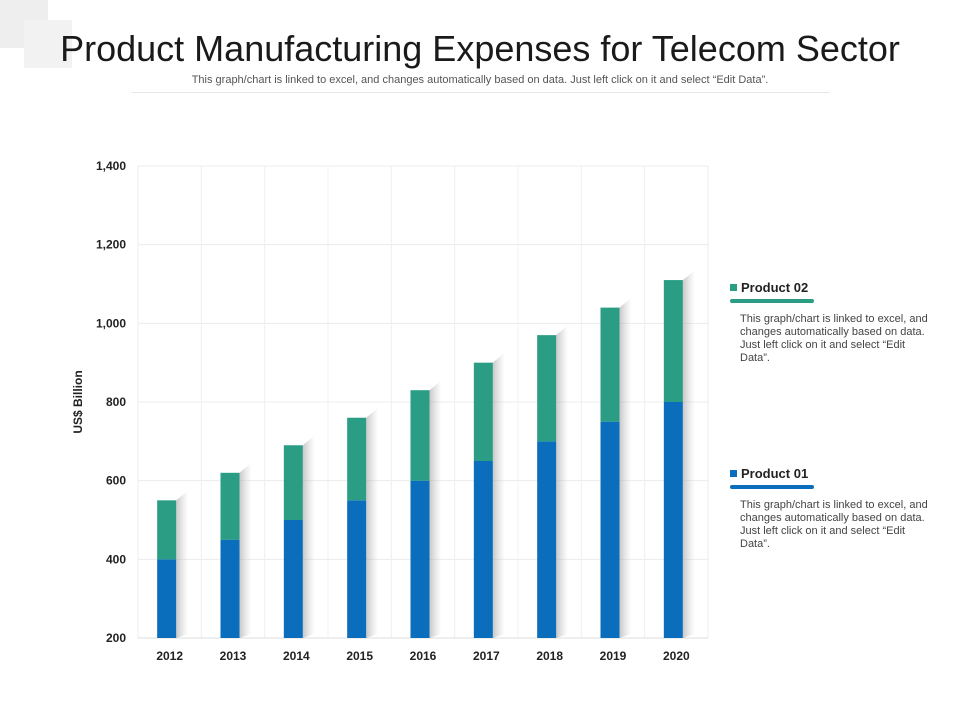 The image size is (960, 720). I want to click on bar-product-02-2013, so click(230, 506).